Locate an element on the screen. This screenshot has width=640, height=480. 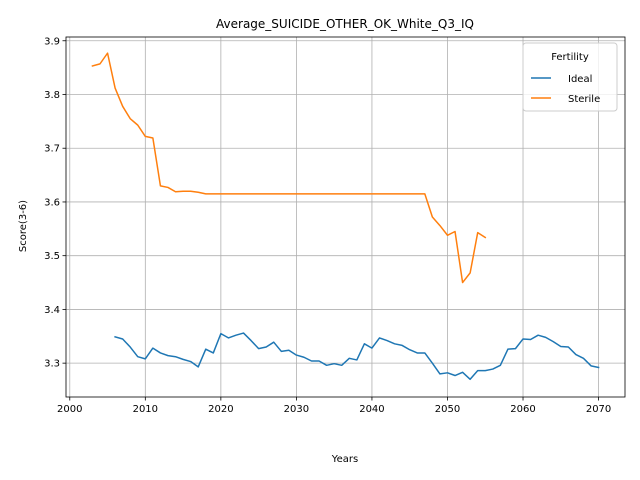
x-tick-label: 2020 is located at coordinates (220, 409).